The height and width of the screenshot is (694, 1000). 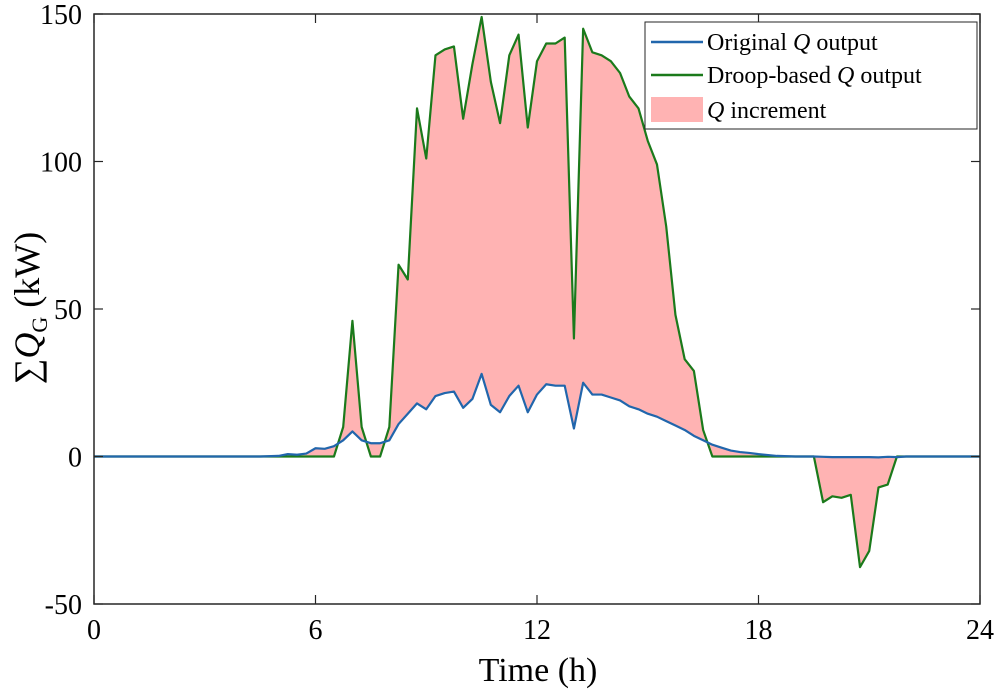 What do you see at coordinates (27, 372) in the screenshot?
I see `y-axis-title-sum: ∑` at bounding box center [27, 372].